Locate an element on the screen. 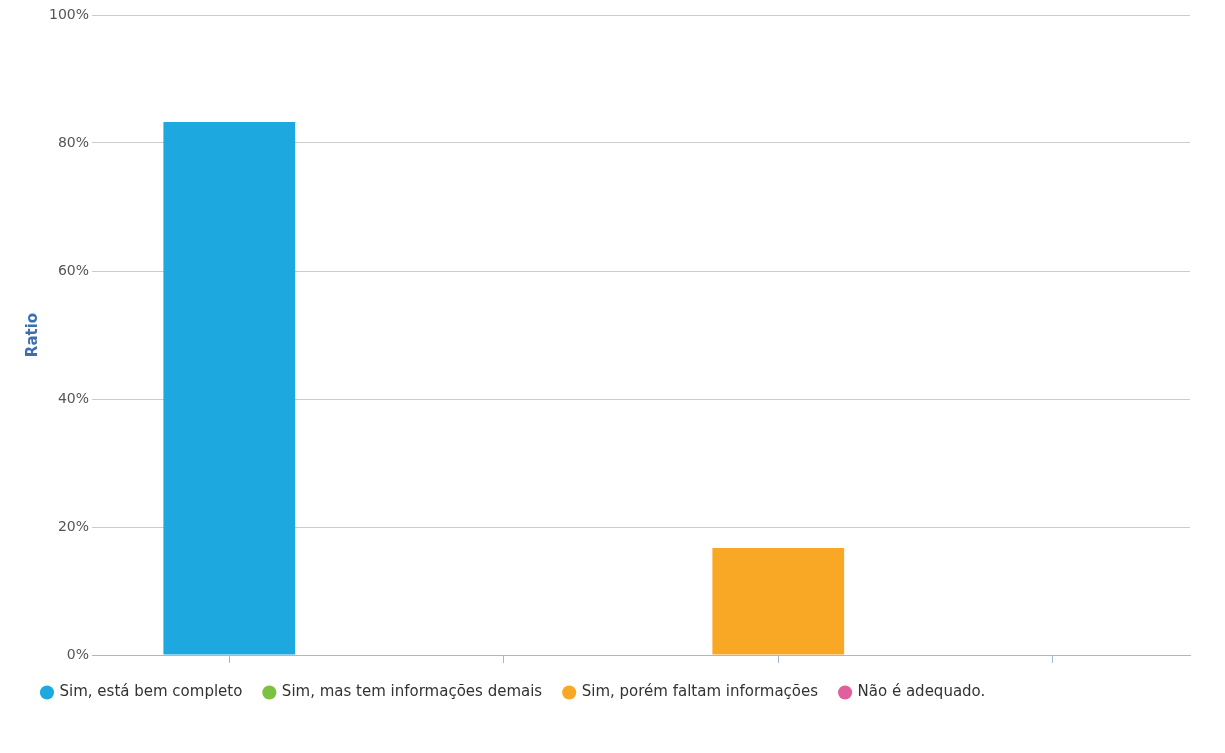  y-tick-label: 0% is located at coordinates (78, 653).